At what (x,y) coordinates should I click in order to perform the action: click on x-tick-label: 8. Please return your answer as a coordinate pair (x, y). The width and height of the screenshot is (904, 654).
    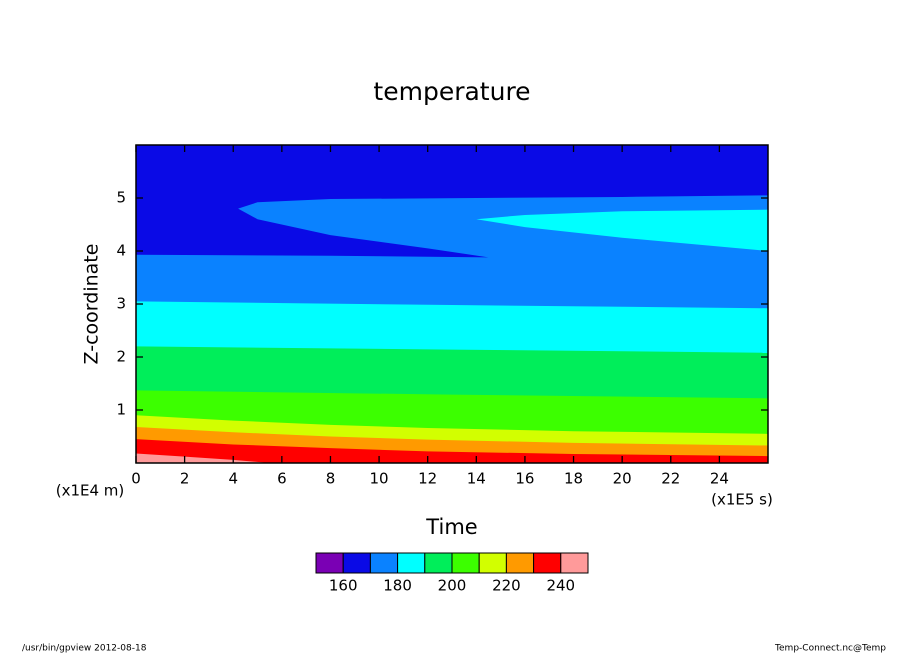
    Looking at the image, I should click on (331, 479).